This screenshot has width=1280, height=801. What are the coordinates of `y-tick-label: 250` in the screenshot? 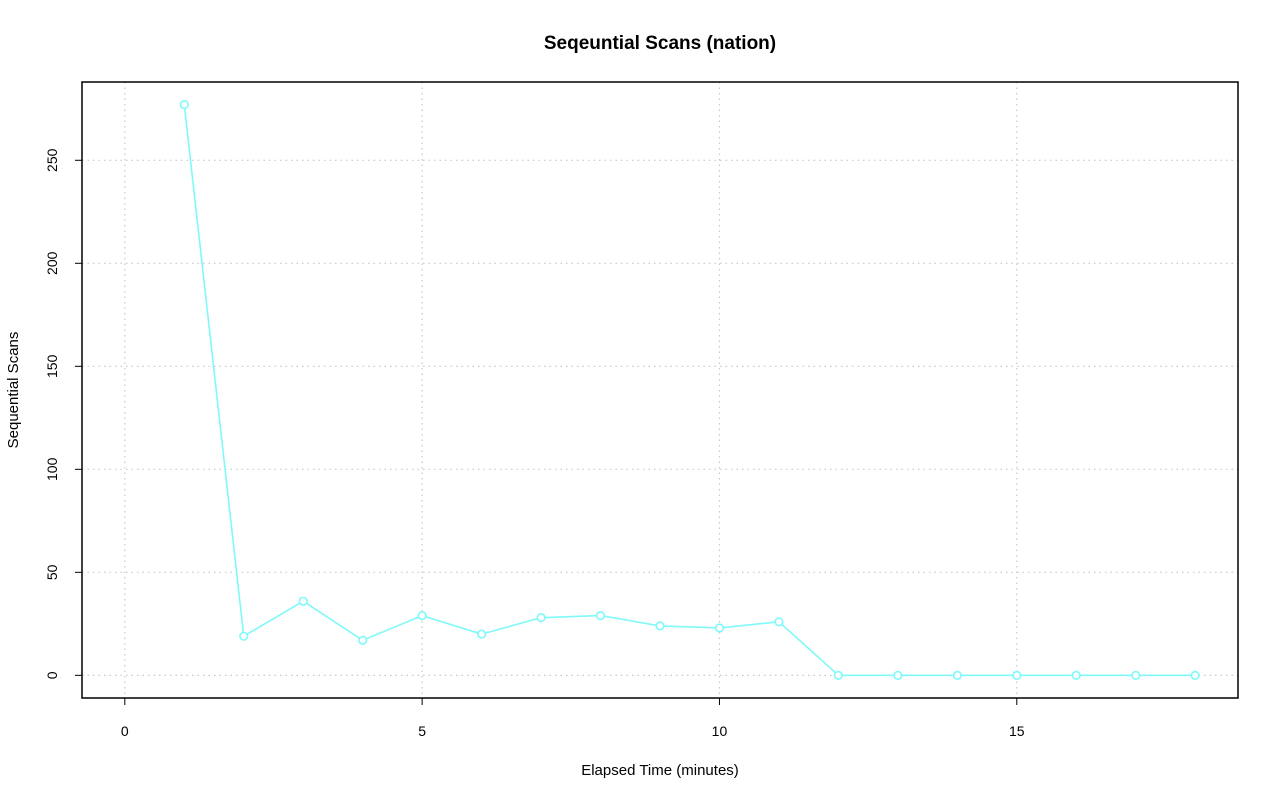 It's located at (52, 160).